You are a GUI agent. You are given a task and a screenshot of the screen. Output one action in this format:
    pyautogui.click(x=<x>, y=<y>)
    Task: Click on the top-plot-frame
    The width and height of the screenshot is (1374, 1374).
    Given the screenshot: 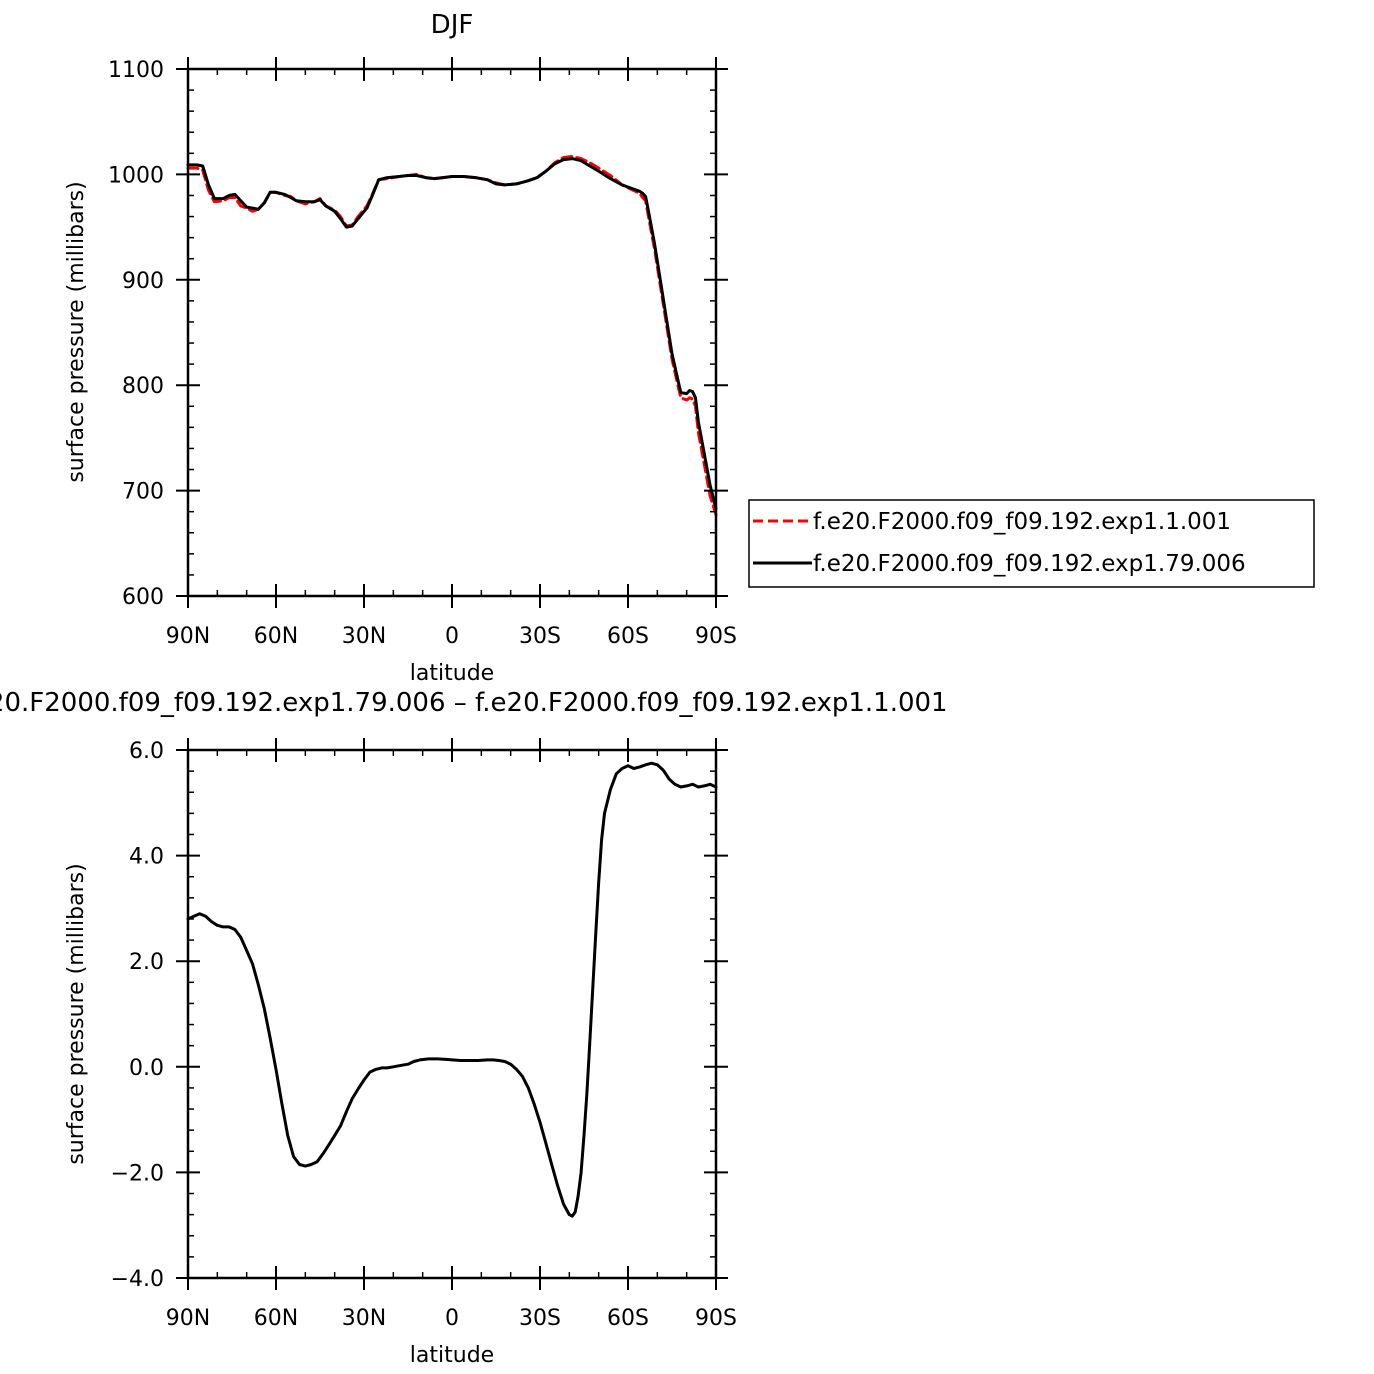 What is the action you would take?
    pyautogui.click(x=452, y=332)
    